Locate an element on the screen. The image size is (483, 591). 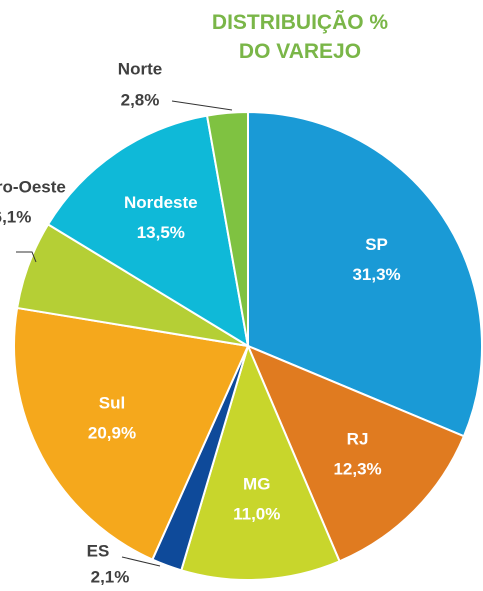
slice-name: SP is located at coordinates (376, 244).